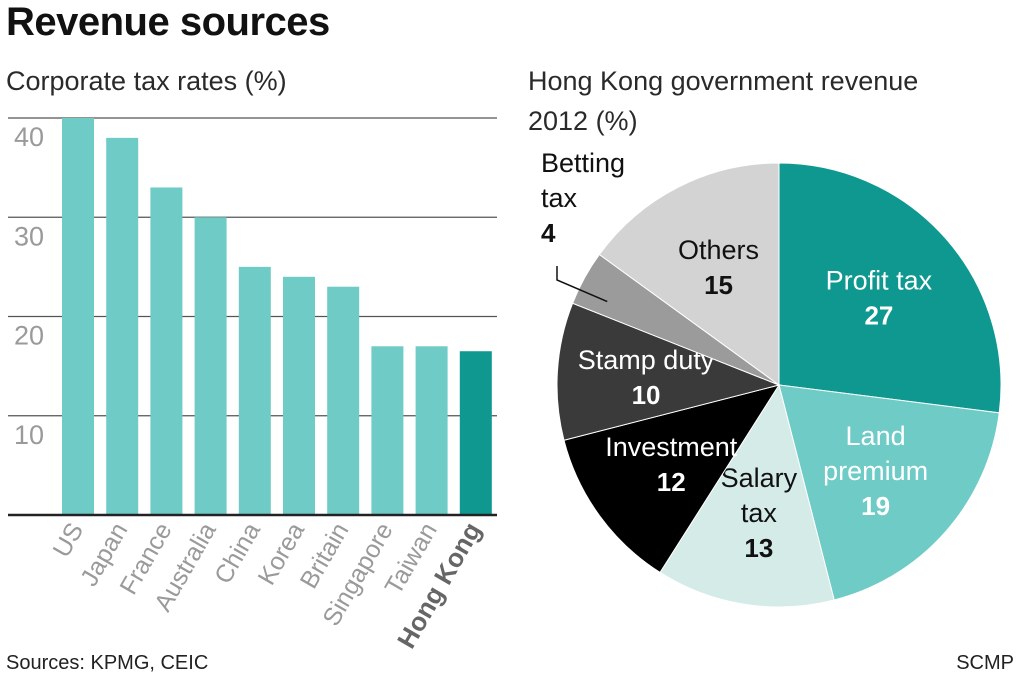  Describe the element at coordinates (758, 548) in the screenshot. I see `pie-value-salary-tax: 13` at that location.